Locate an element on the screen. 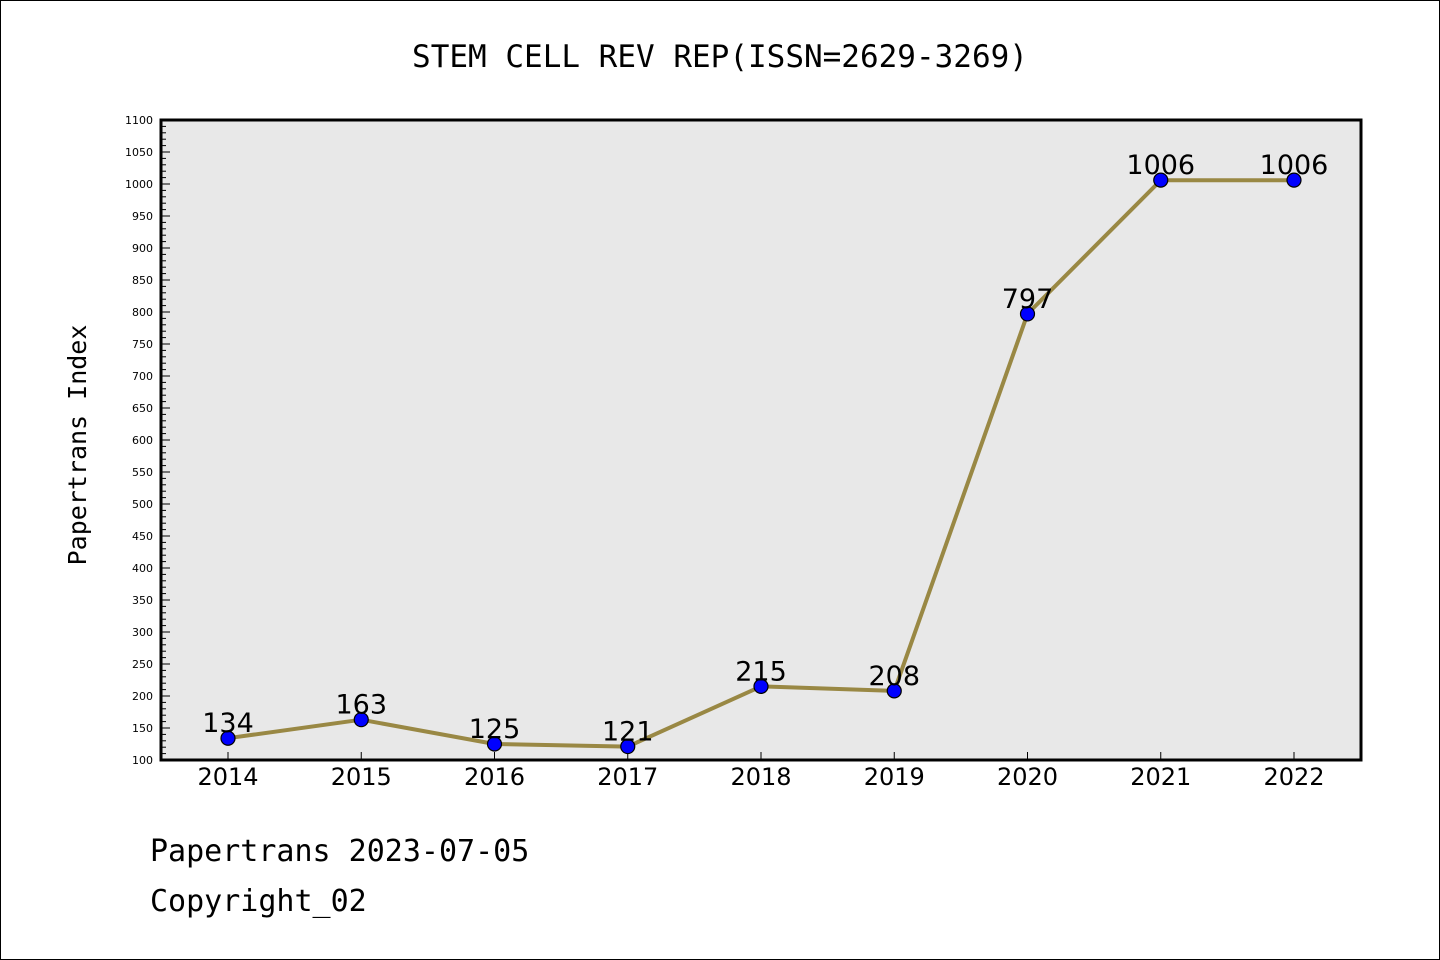  y-tick-label: 650 is located at coordinates (142, 408).